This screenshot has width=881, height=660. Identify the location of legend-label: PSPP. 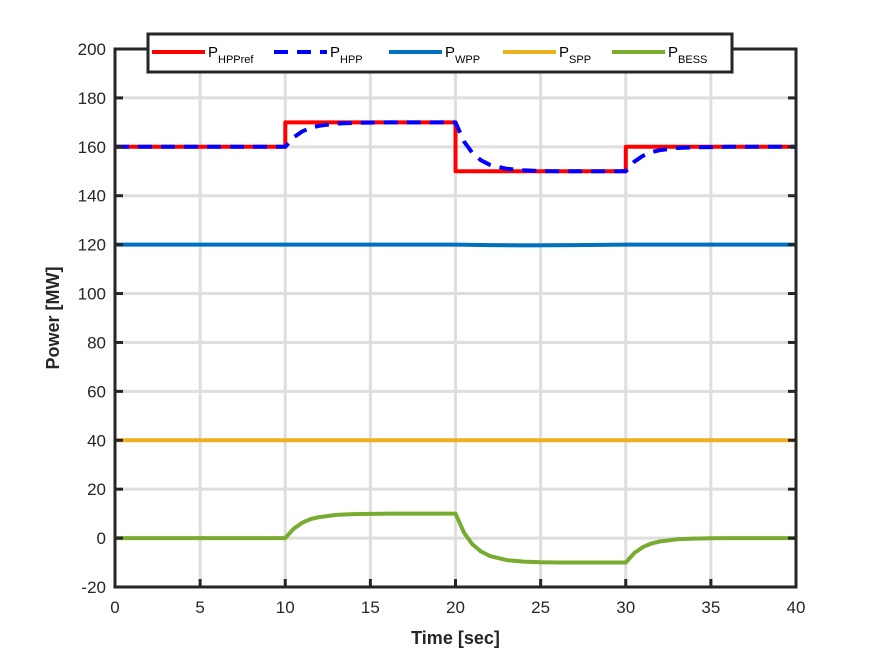
(575, 55).